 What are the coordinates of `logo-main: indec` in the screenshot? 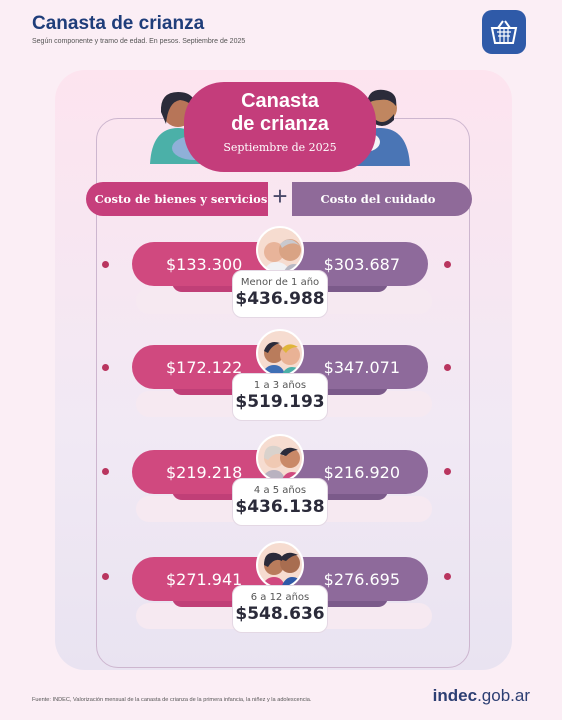 It's located at (455, 695).